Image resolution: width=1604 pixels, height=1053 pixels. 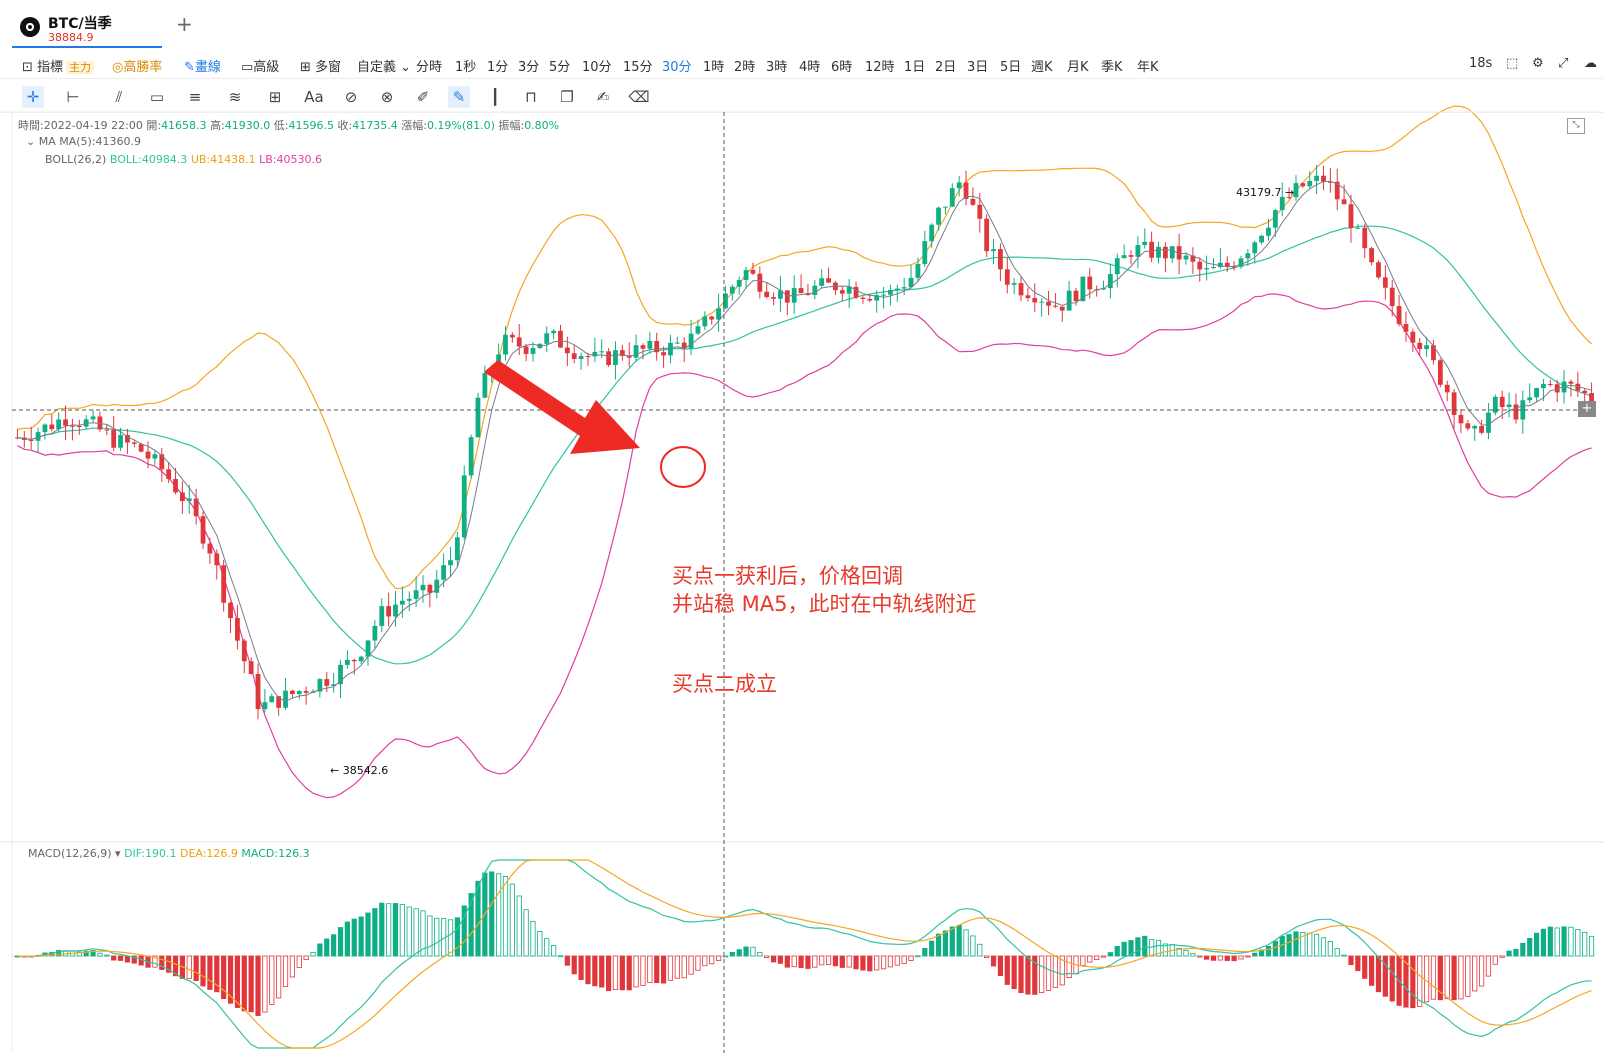 I want to click on interval-14: 1日, so click(x=915, y=67).